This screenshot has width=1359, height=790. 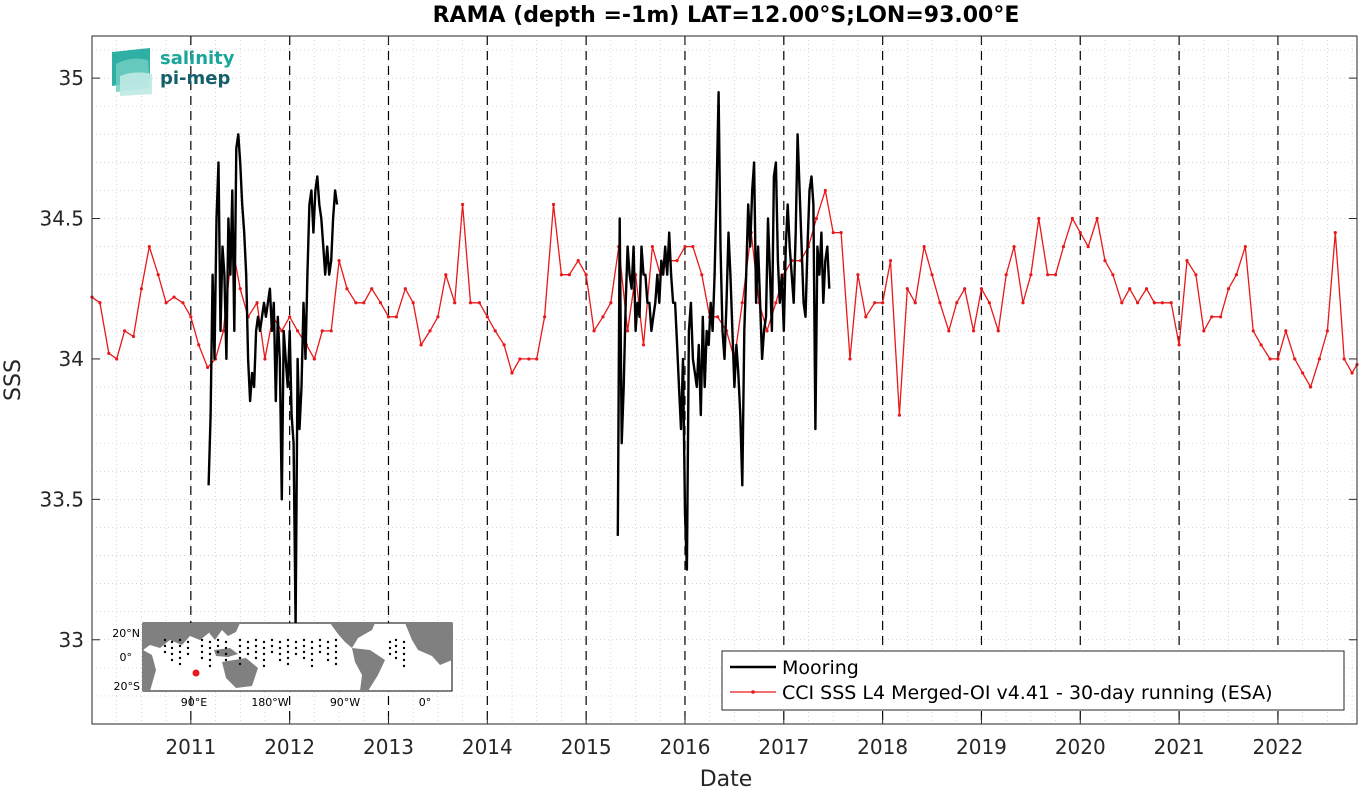 What do you see at coordinates (194, 702) in the screenshot?
I see `inset-lon-90e: 90°E` at bounding box center [194, 702].